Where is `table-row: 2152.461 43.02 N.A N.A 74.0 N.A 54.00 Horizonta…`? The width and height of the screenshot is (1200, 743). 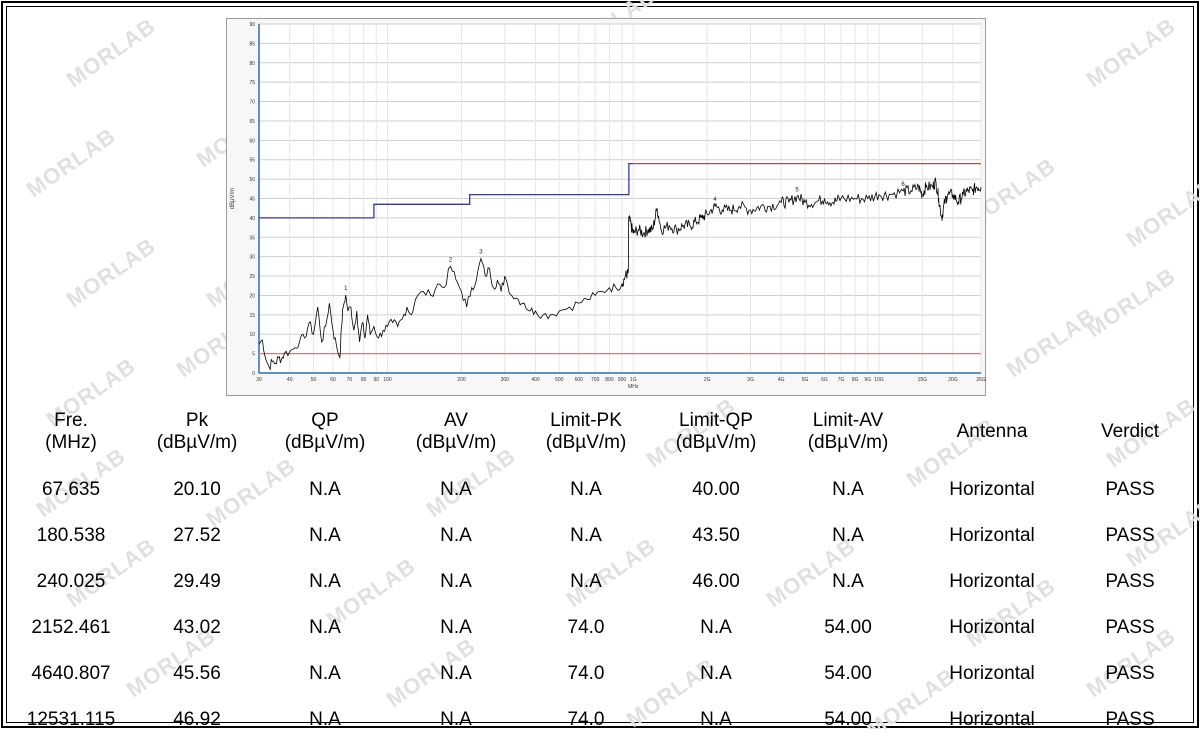
table-row: 2152.461 43.02 N.A N.A 74.0 N.A 54.00 Horizonta… is located at coordinates (599, 628).